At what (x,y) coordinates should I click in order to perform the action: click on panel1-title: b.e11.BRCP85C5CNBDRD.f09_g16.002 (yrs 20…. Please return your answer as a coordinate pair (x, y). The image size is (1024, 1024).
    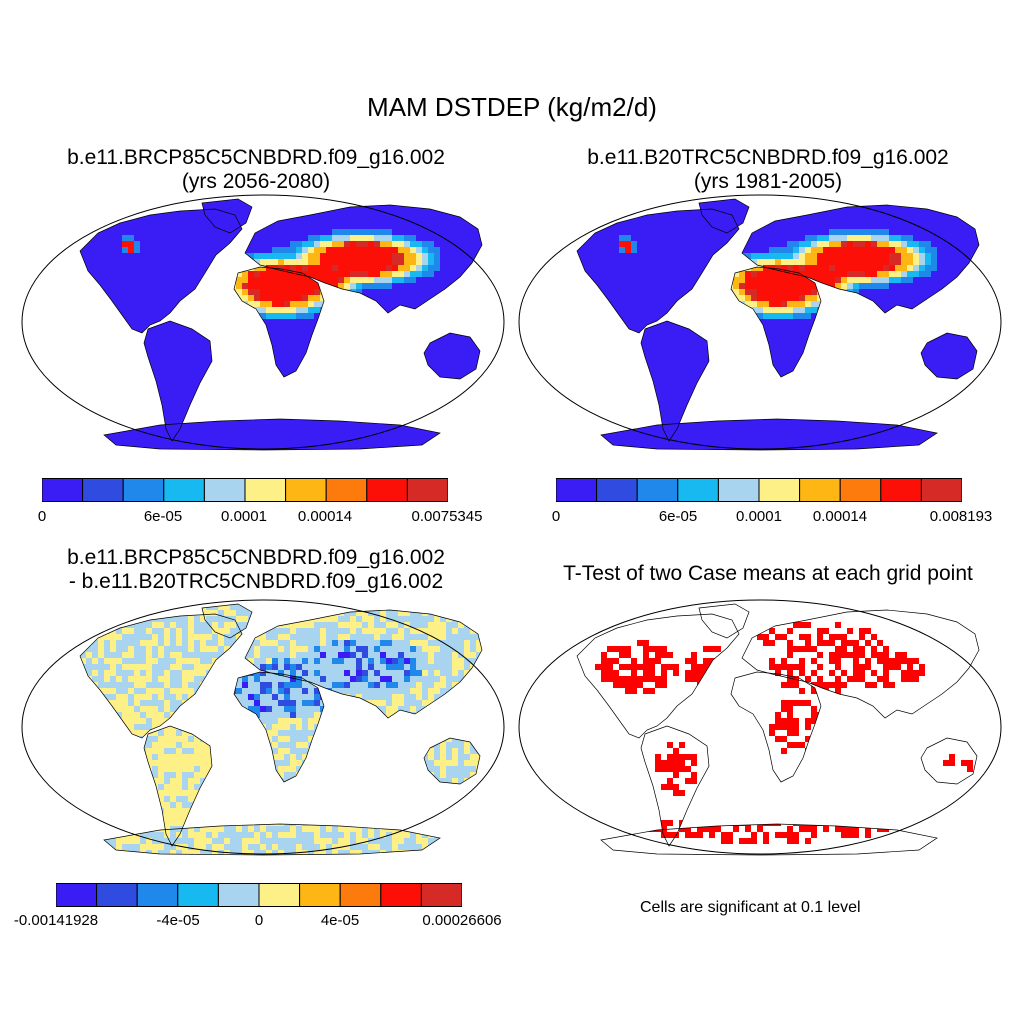
    Looking at the image, I should click on (256, 170).